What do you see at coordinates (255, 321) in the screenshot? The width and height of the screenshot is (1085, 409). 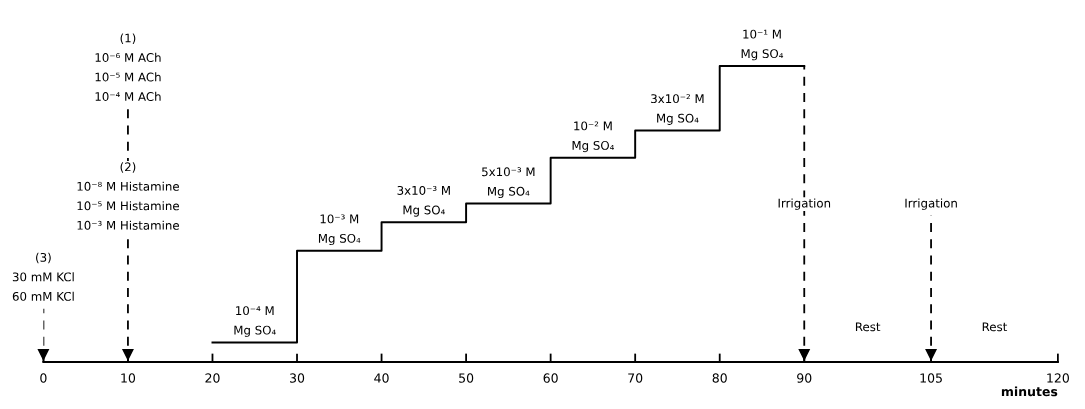 I see `annotation: 10⁻⁴ M Mg SO₄` at bounding box center [255, 321].